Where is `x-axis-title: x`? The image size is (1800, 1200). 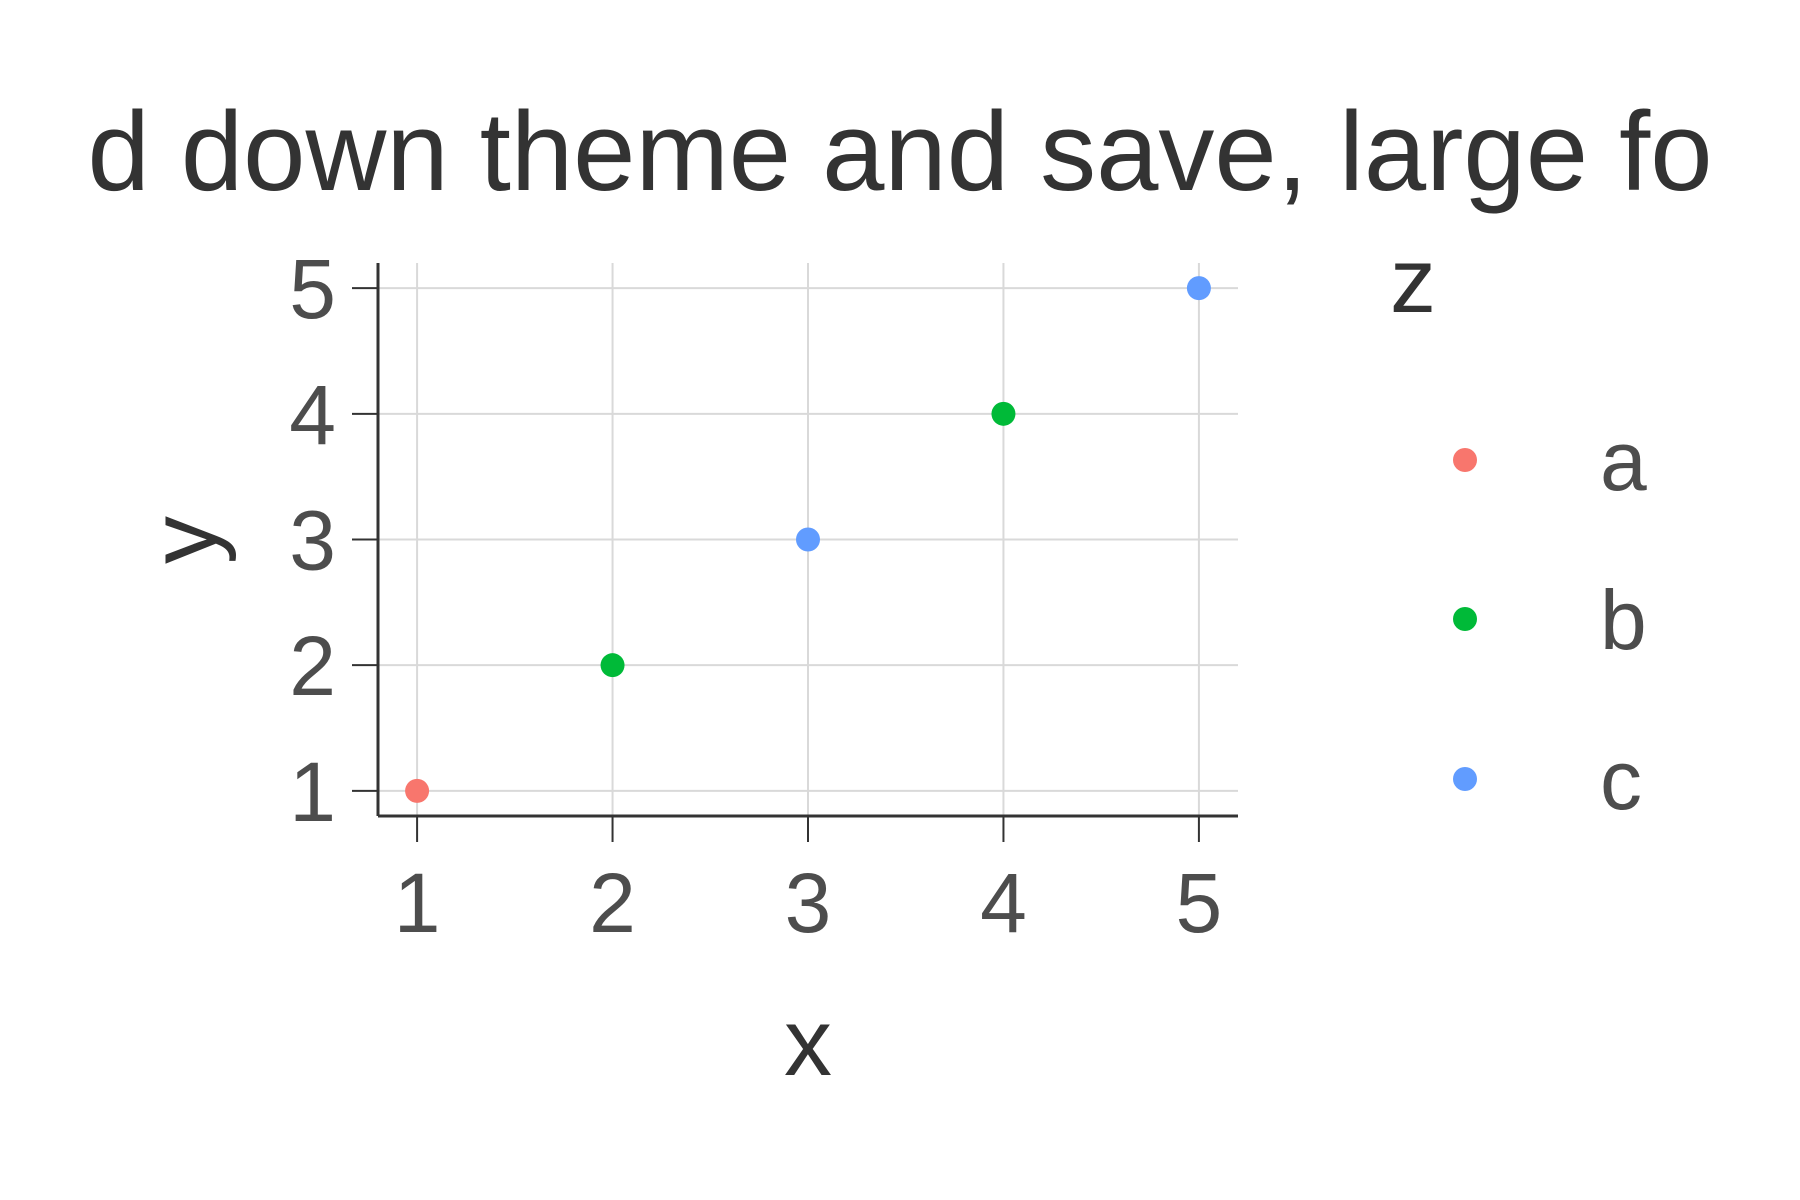
x-axis-title: x is located at coordinates (808, 1042).